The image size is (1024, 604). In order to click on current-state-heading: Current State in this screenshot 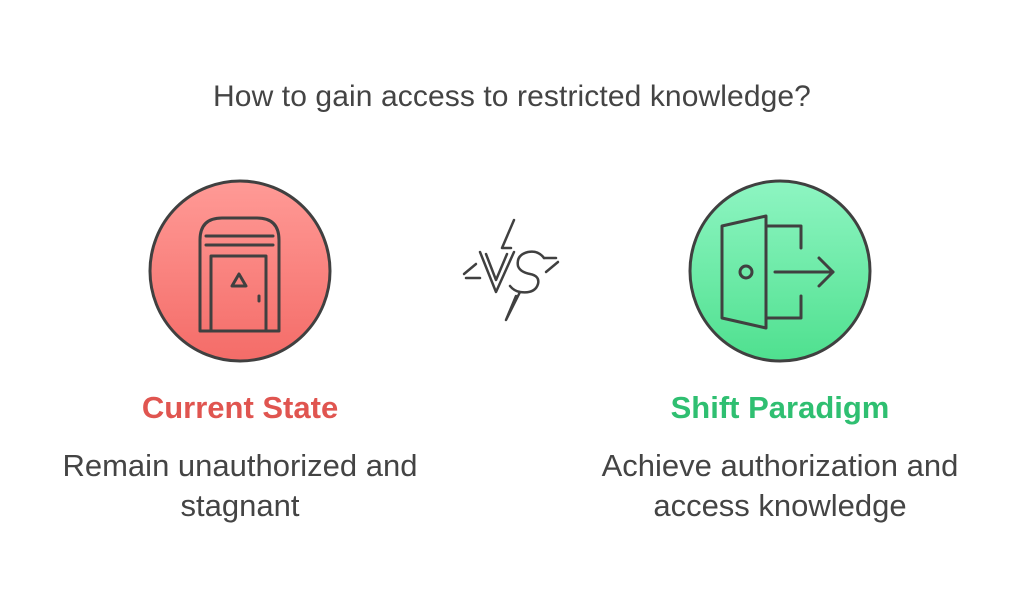, I will do `click(240, 407)`.